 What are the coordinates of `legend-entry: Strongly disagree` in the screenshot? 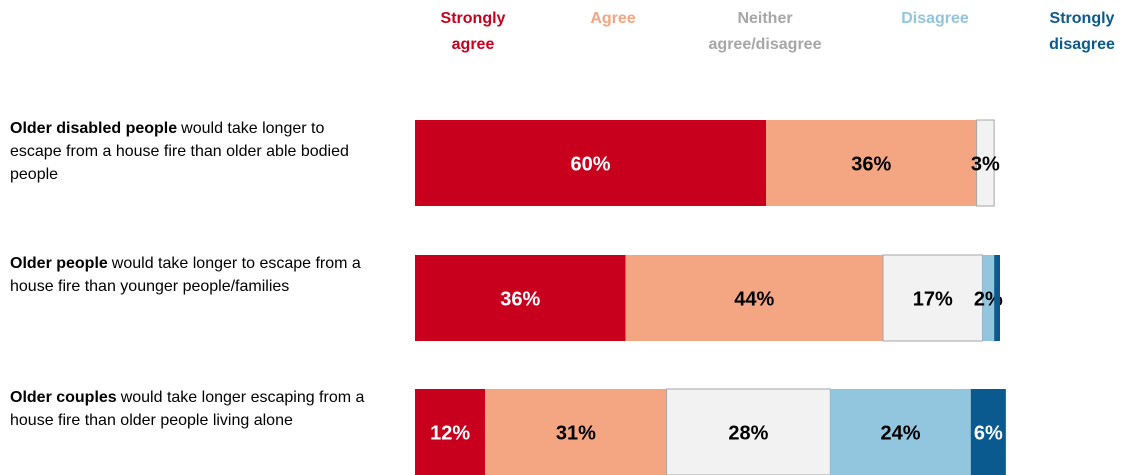 It's located at (1082, 31).